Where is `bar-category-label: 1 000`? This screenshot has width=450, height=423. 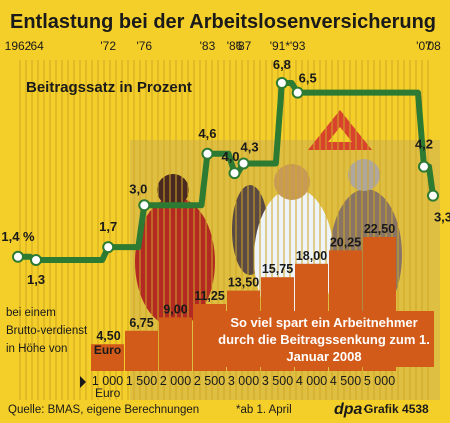
bar-category-label: 1 000 is located at coordinates (107, 381).